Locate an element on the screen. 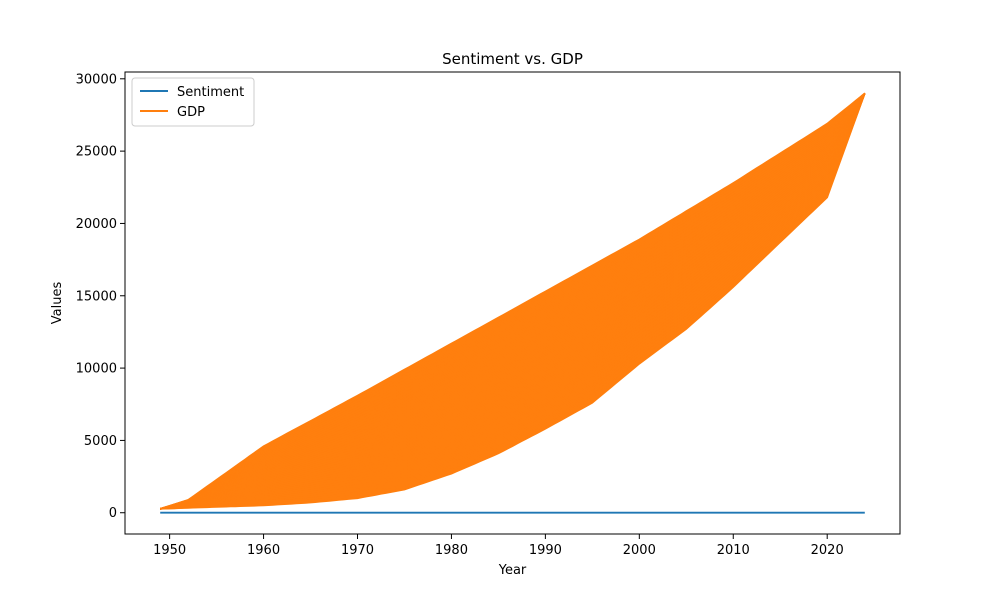  legend-label-gdp: GDP is located at coordinates (191, 112).